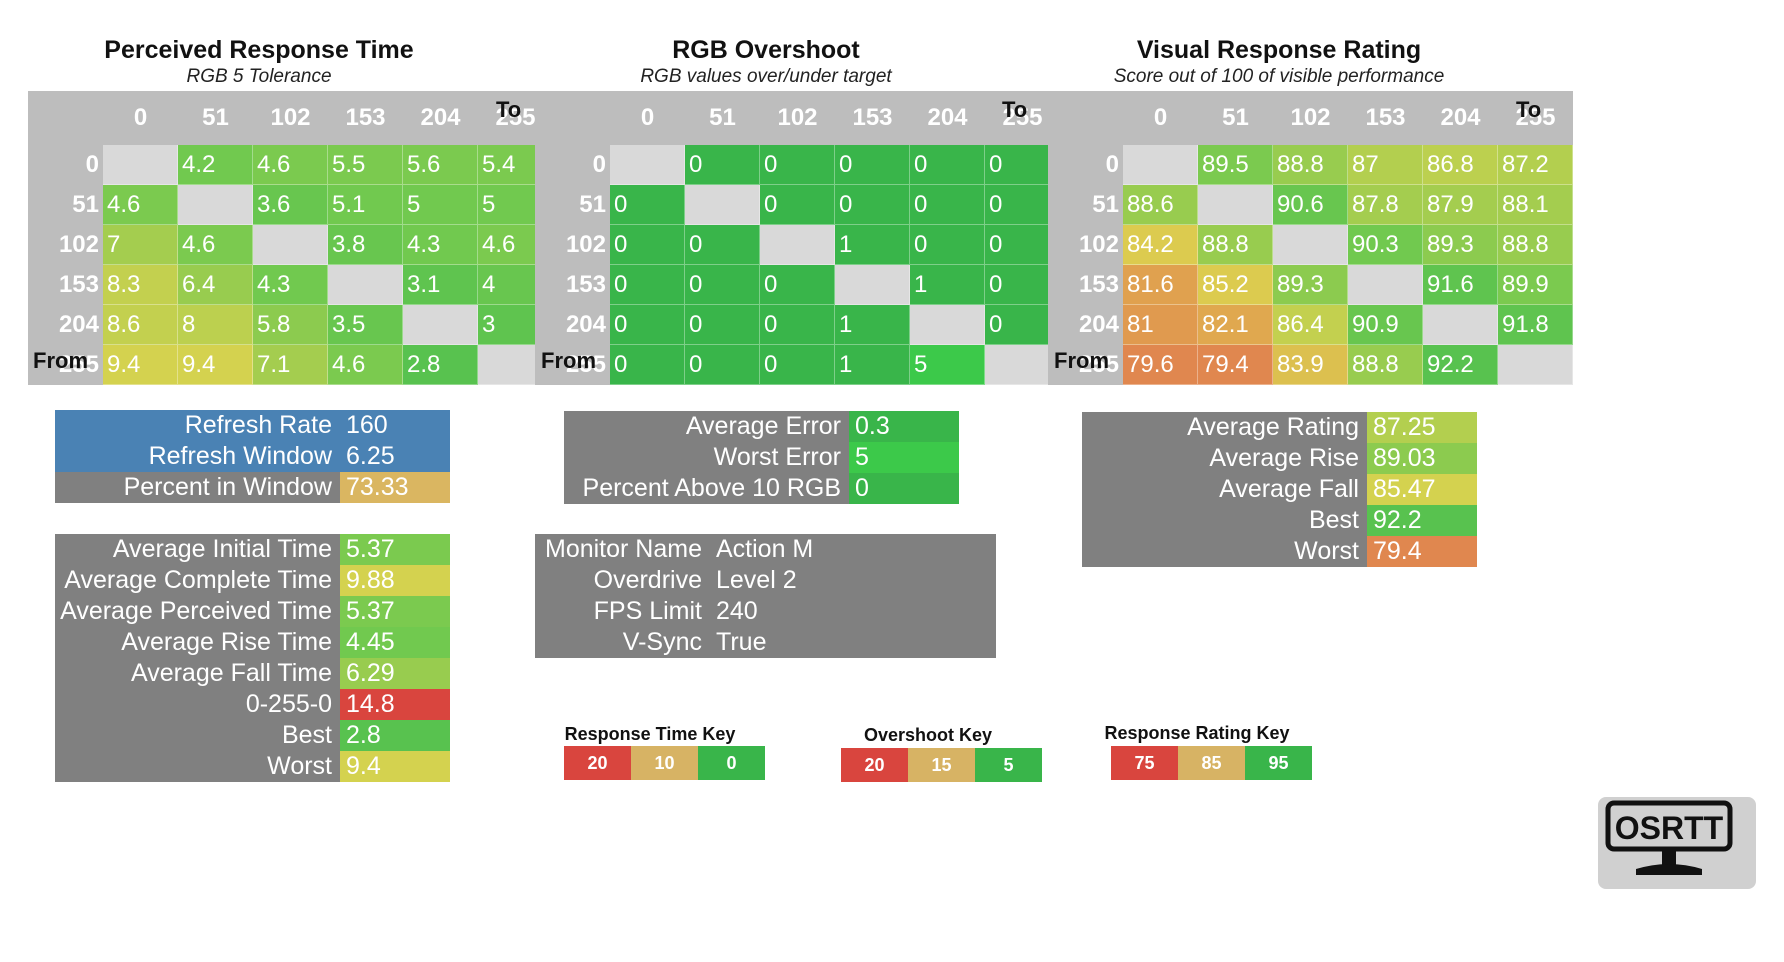  What do you see at coordinates (140, 365) in the screenshot?
I see `grid-cell: 9.4` at bounding box center [140, 365].